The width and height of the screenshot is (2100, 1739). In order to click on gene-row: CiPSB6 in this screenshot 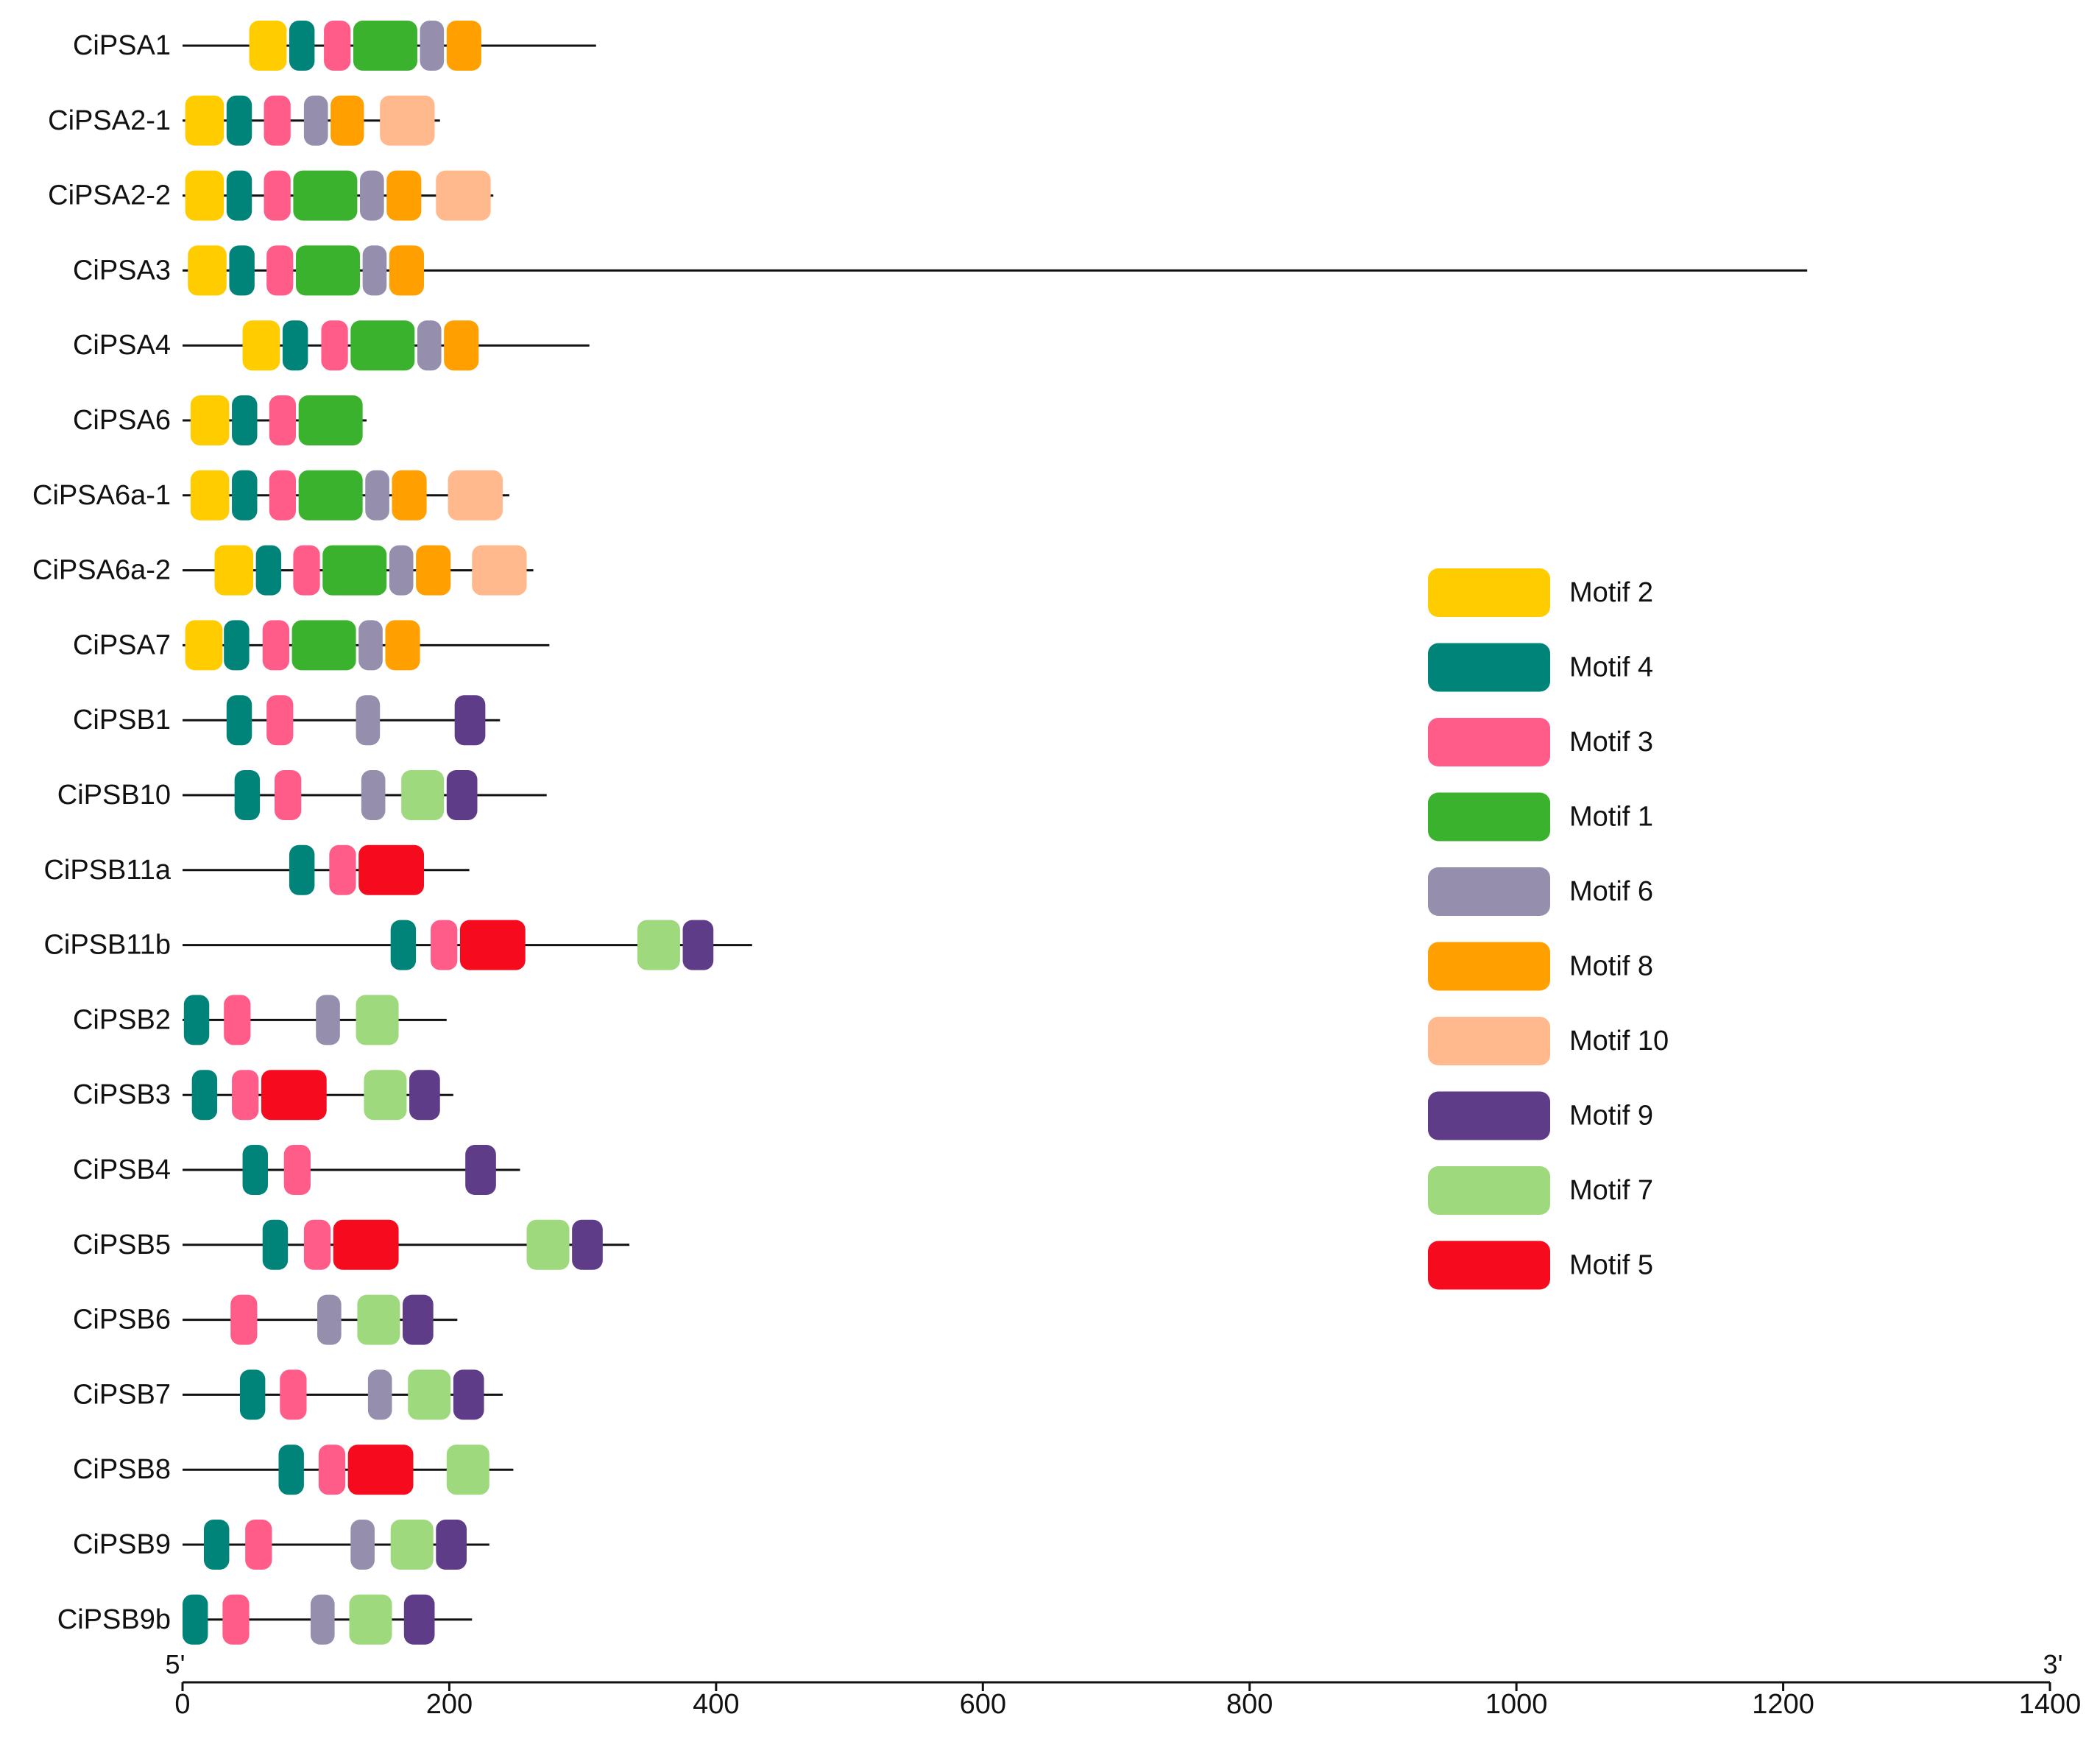, I will do `click(265, 1320)`.